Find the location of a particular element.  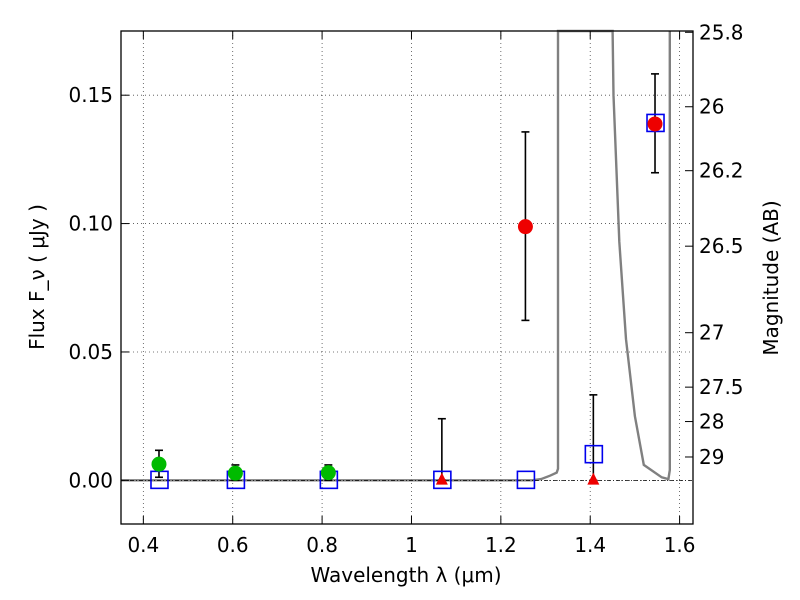

right-tick-label: 28 is located at coordinates (711, 422).